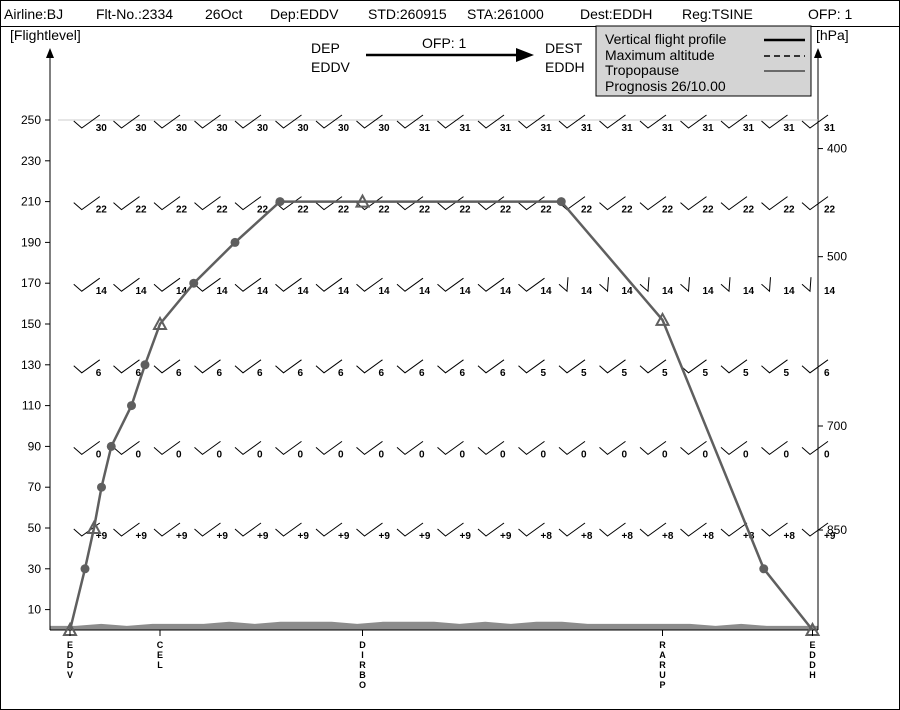 Image resolution: width=900 pixels, height=710 pixels. Describe the element at coordinates (134, 14) in the screenshot. I see `header-flight-number: Flt-No.:2334` at that location.